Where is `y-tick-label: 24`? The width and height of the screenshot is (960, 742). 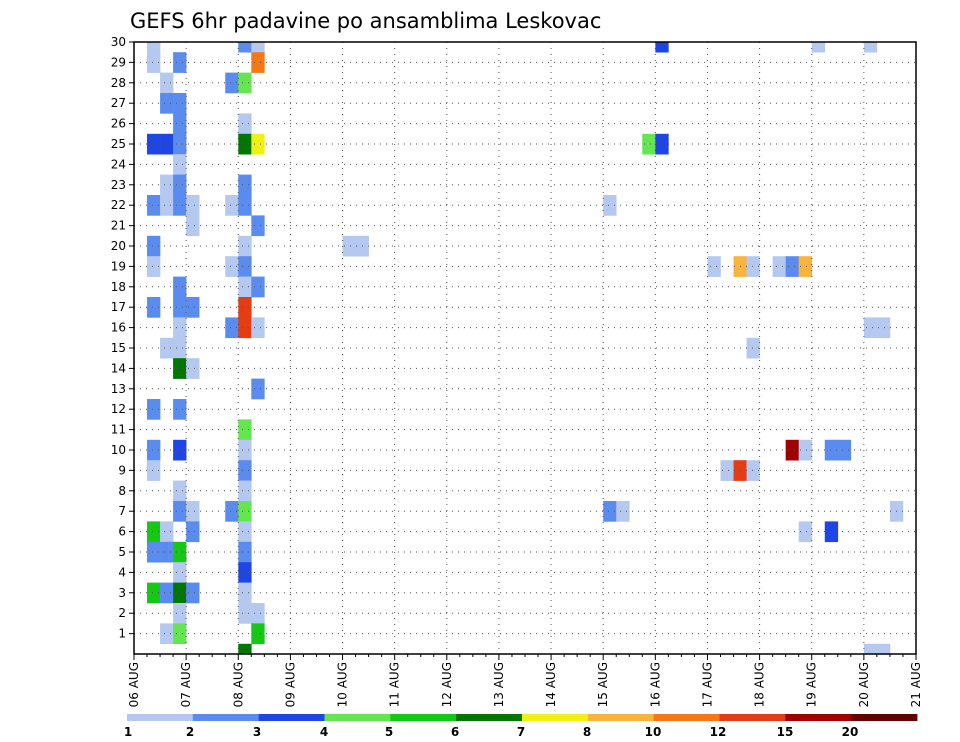
y-tick-label: 24 is located at coordinates (118, 164).